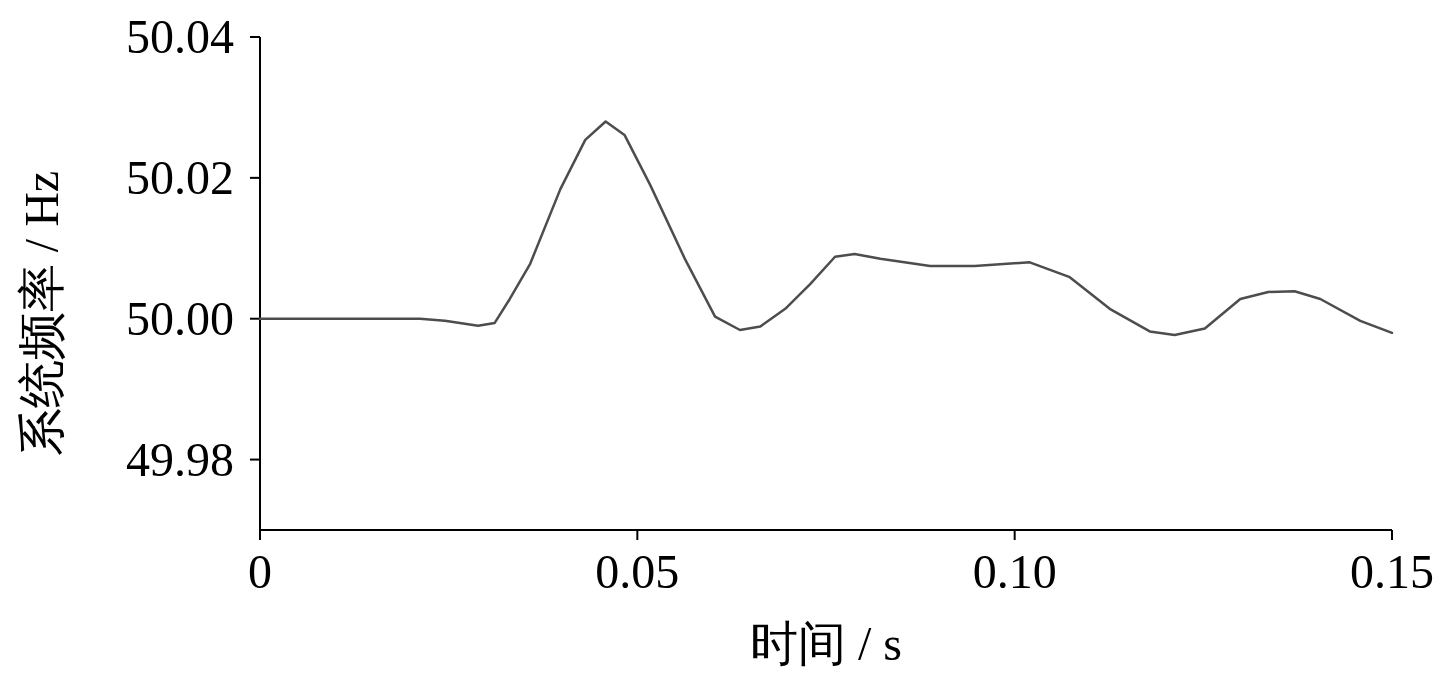  I want to click on x-tick-label: 0.05, so click(637, 571).